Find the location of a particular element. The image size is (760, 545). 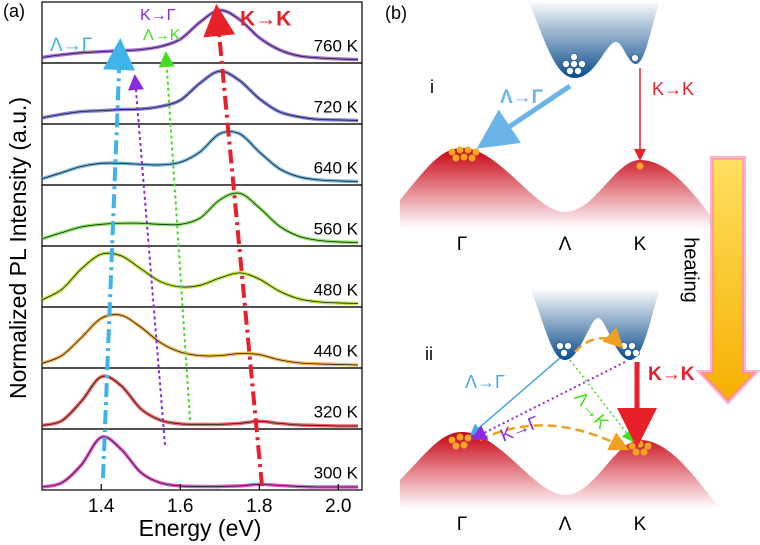

series-label: 300 K is located at coordinates (336, 472).